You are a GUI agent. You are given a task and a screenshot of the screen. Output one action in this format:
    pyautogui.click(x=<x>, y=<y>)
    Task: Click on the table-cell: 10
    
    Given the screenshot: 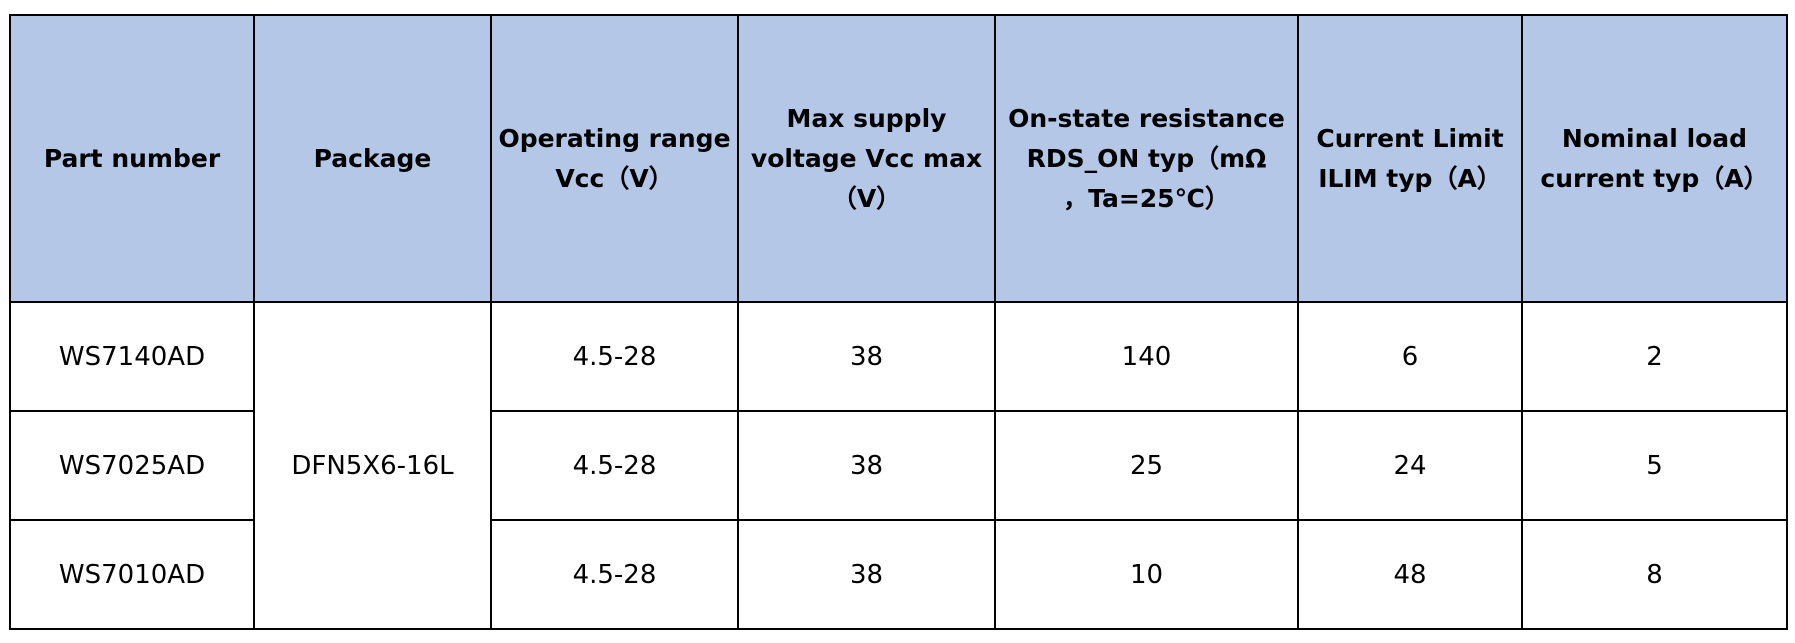 What is the action you would take?
    pyautogui.click(x=1146, y=574)
    